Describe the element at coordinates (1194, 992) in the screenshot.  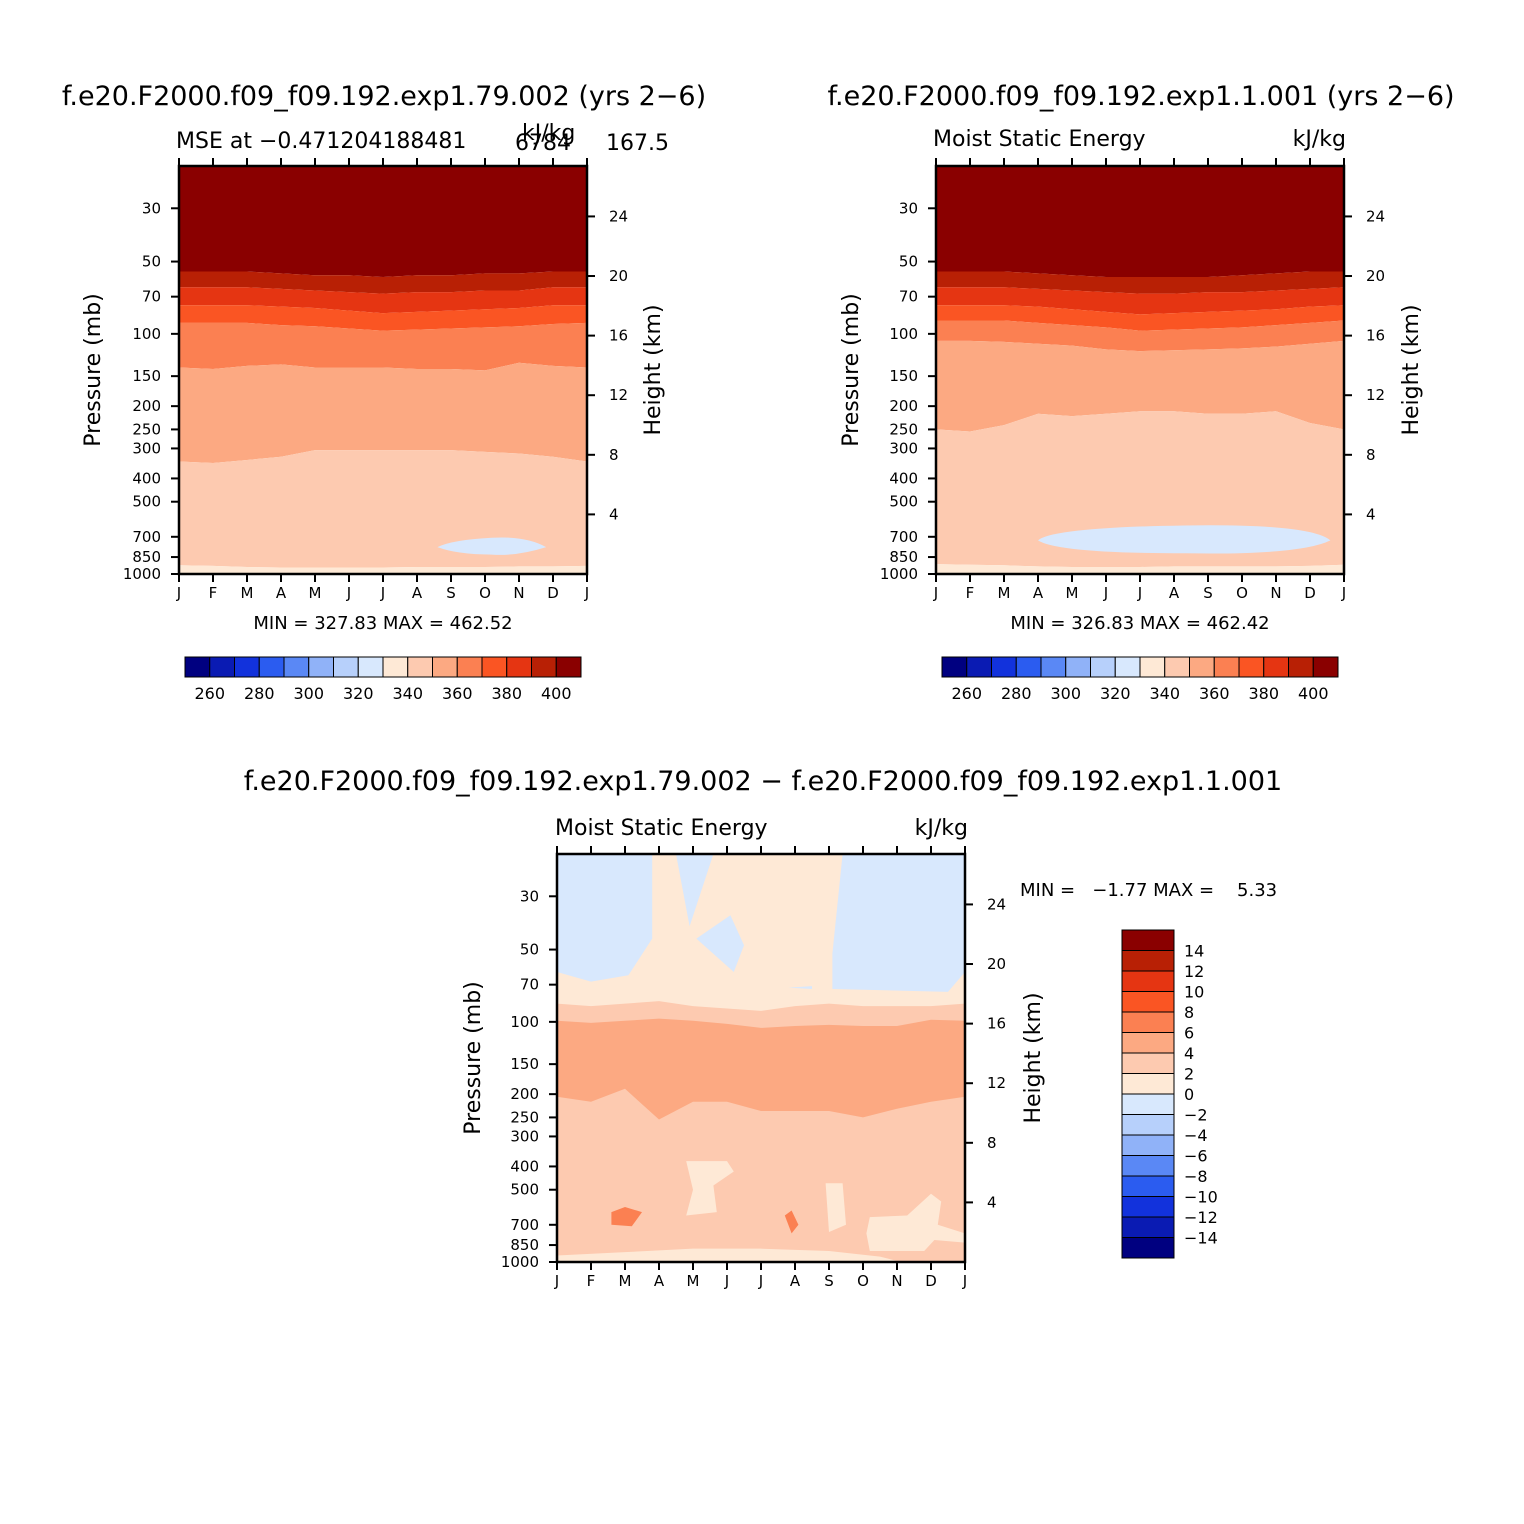
I see `colorbar-label: 10` at that location.